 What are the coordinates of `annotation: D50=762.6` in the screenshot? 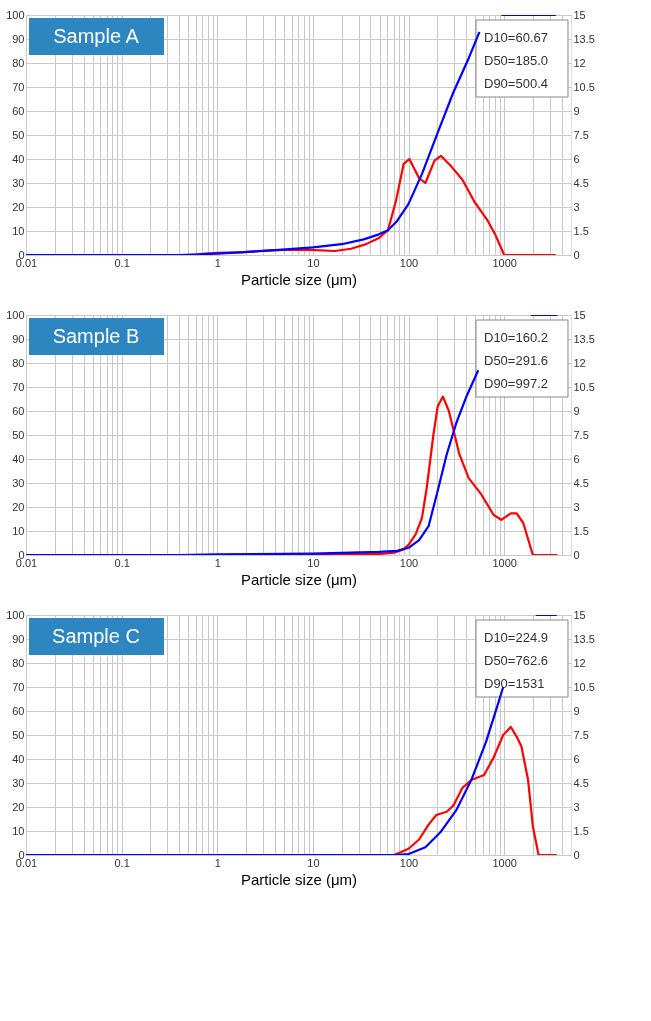 It's located at (516, 660).